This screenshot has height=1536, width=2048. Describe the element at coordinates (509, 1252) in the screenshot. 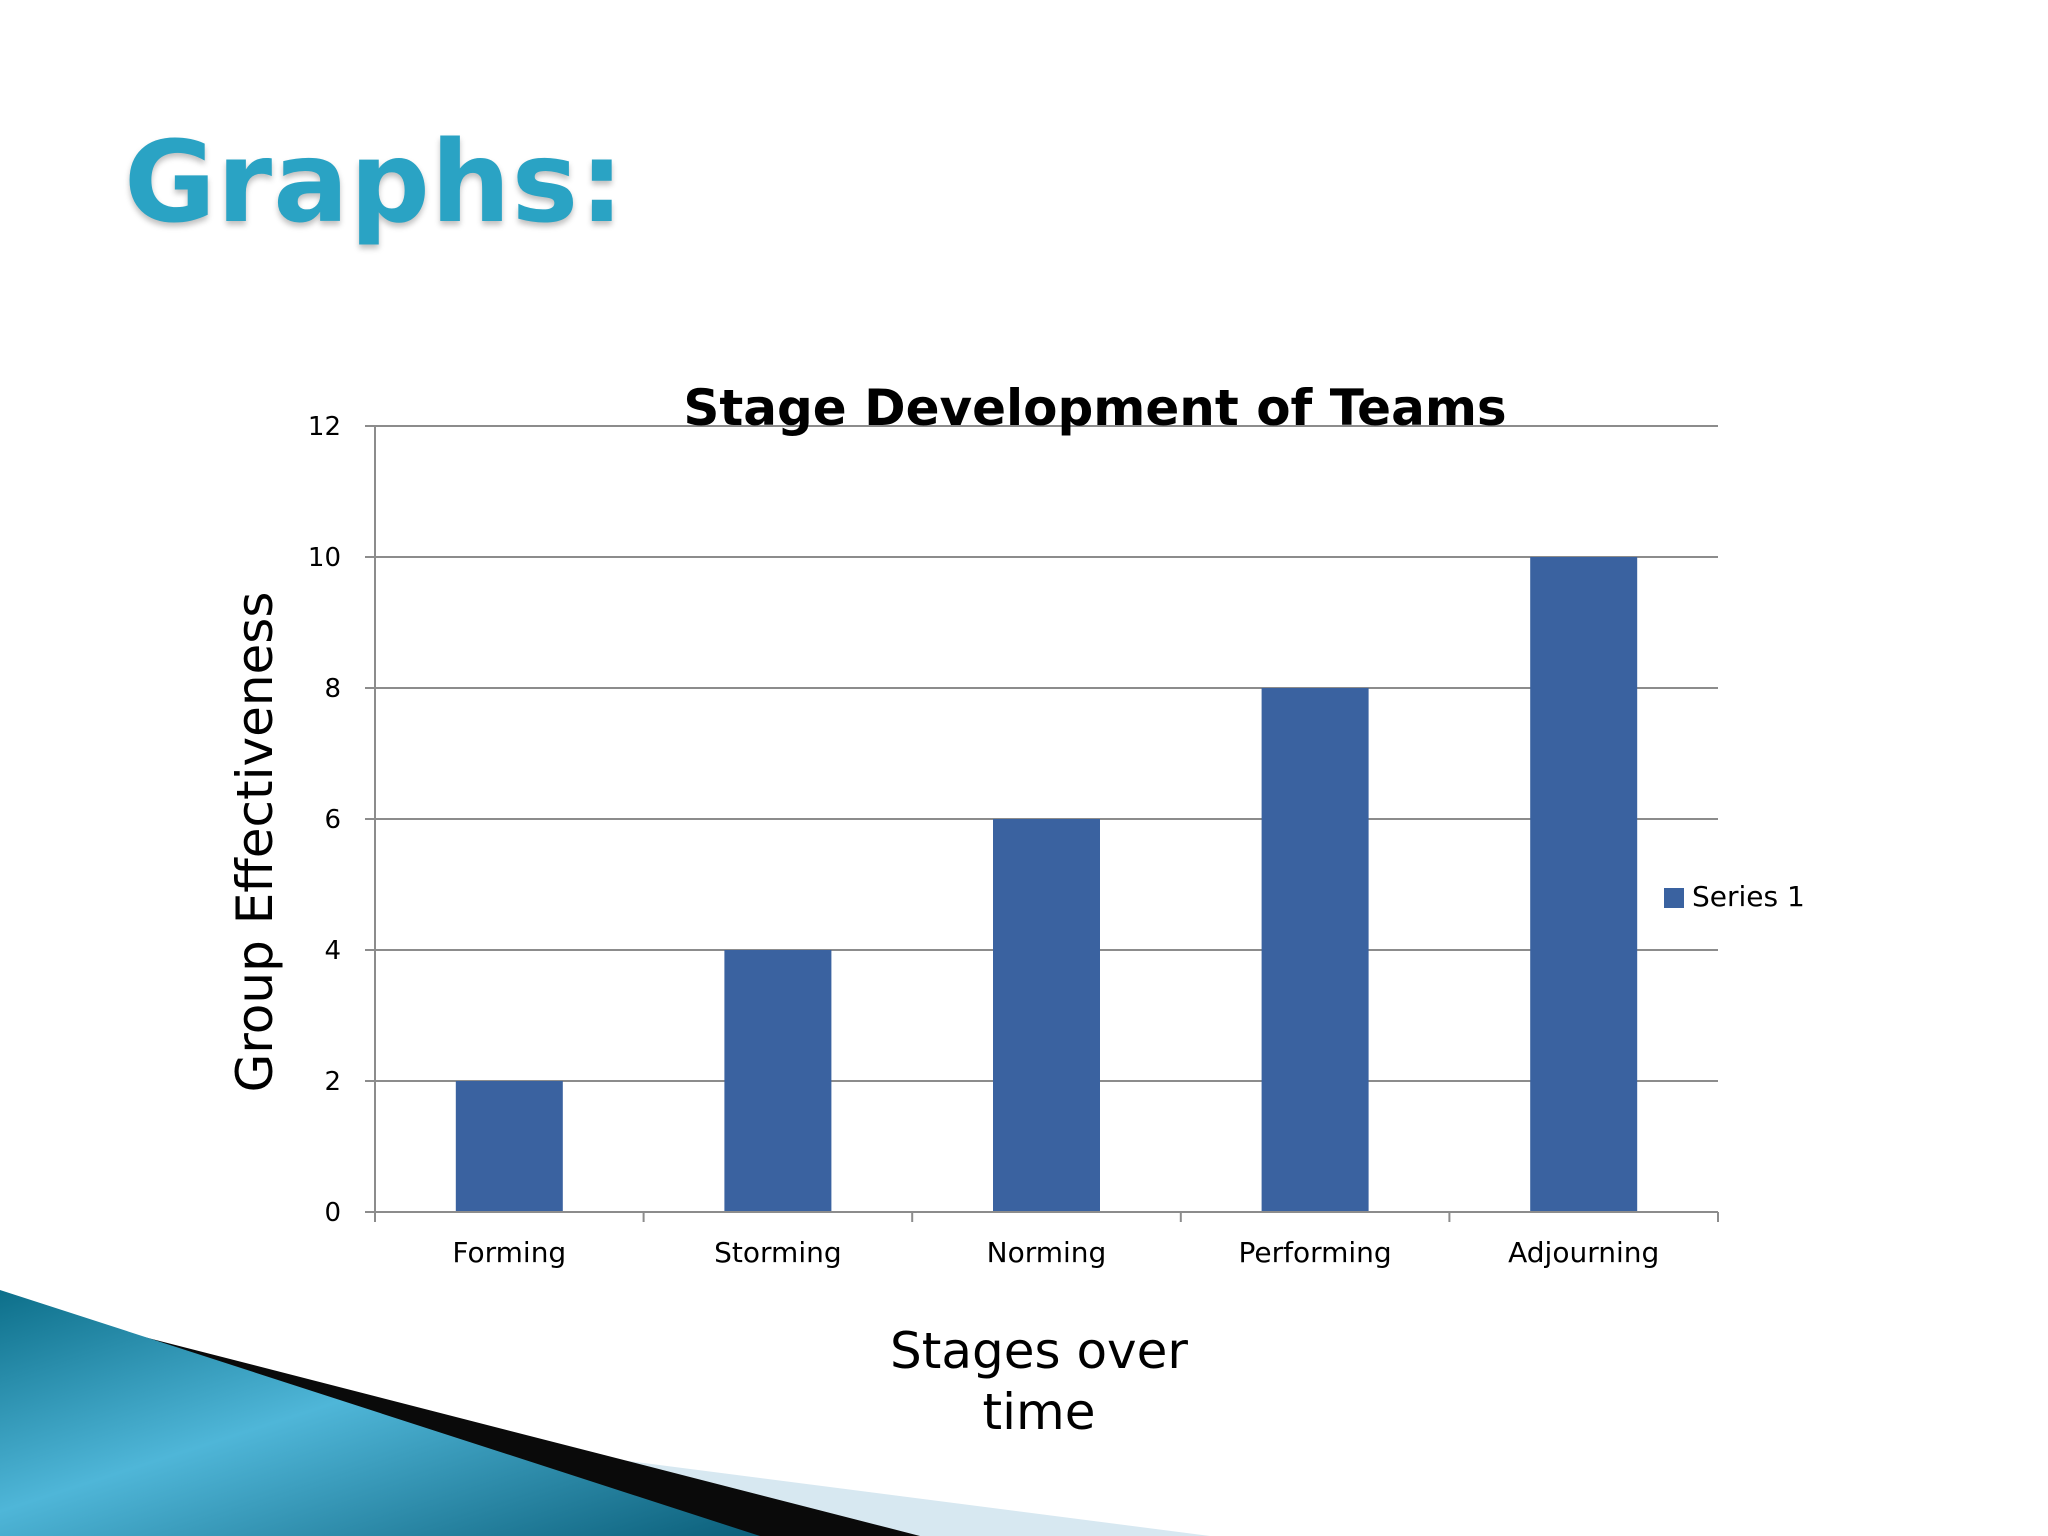

I see `x-category-label: Forming` at that location.